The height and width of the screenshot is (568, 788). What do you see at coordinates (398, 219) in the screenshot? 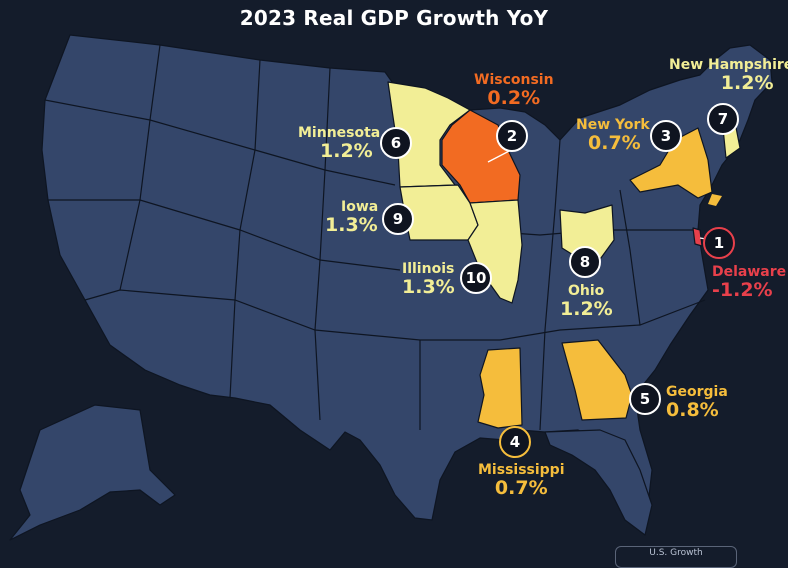
I see `rank-badge-iowa: 9` at bounding box center [398, 219].